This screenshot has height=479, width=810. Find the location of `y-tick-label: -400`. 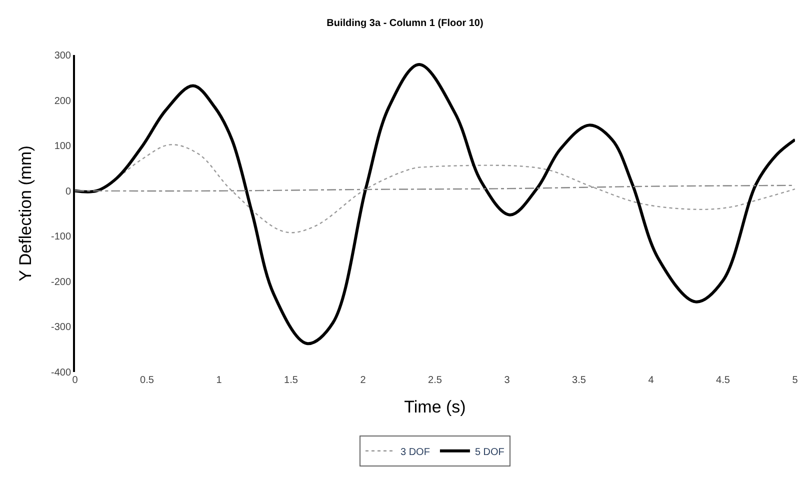

y-tick-label: -400 is located at coordinates (61, 373).